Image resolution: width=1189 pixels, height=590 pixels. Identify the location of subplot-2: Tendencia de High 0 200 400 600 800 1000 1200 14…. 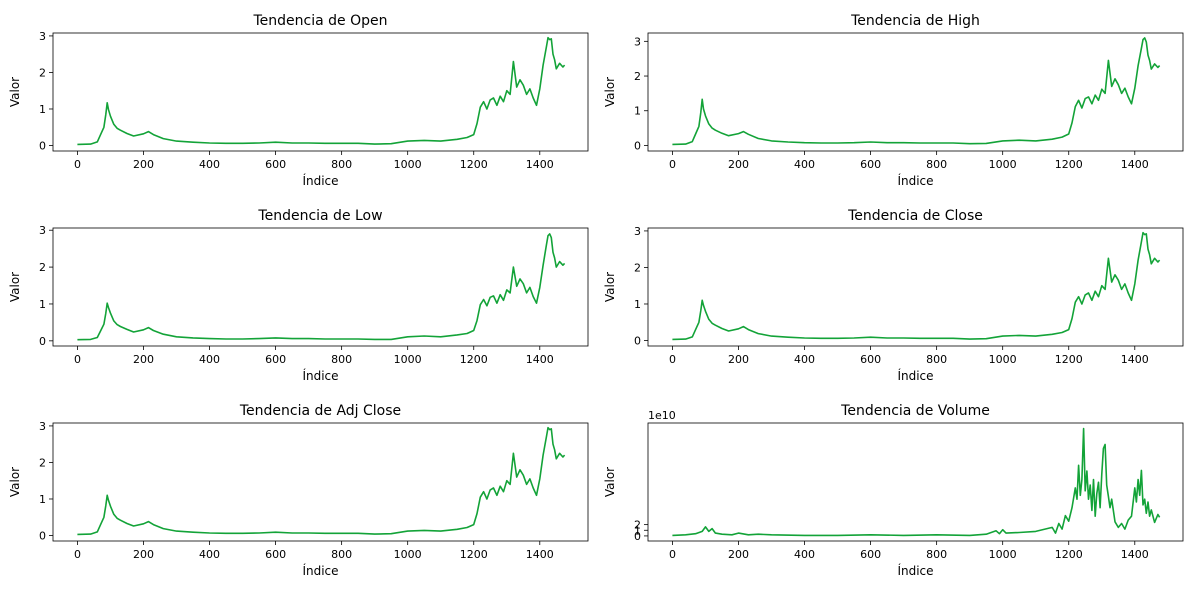
(893, 100).